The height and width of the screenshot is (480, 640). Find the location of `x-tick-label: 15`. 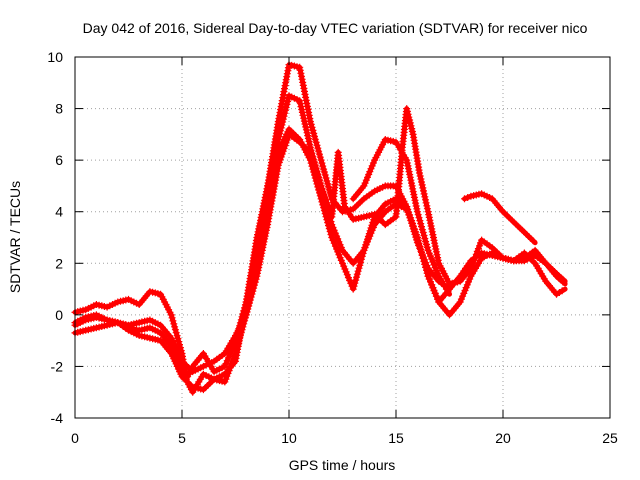

x-tick-label: 15 is located at coordinates (396, 438).